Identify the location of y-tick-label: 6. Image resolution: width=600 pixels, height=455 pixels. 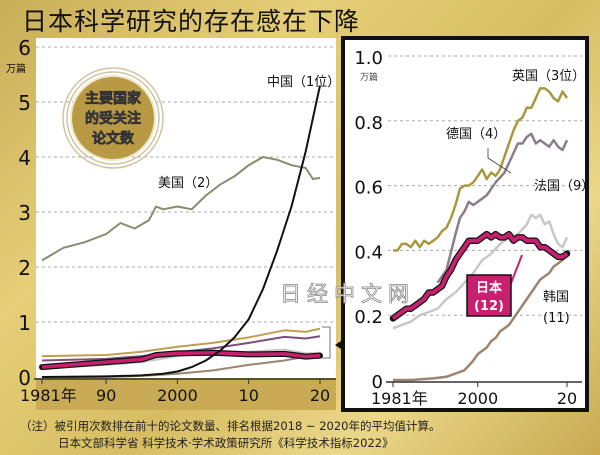
(24, 48).